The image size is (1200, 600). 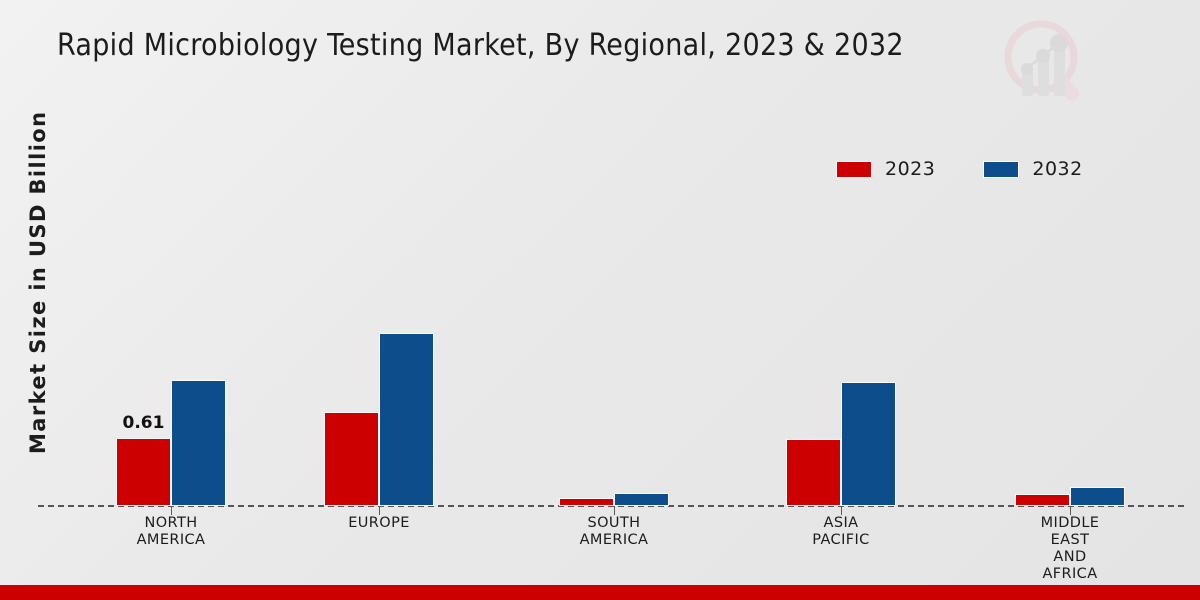 I want to click on category-label-south-america: SOUTH AMERICA, so click(x=614, y=532).